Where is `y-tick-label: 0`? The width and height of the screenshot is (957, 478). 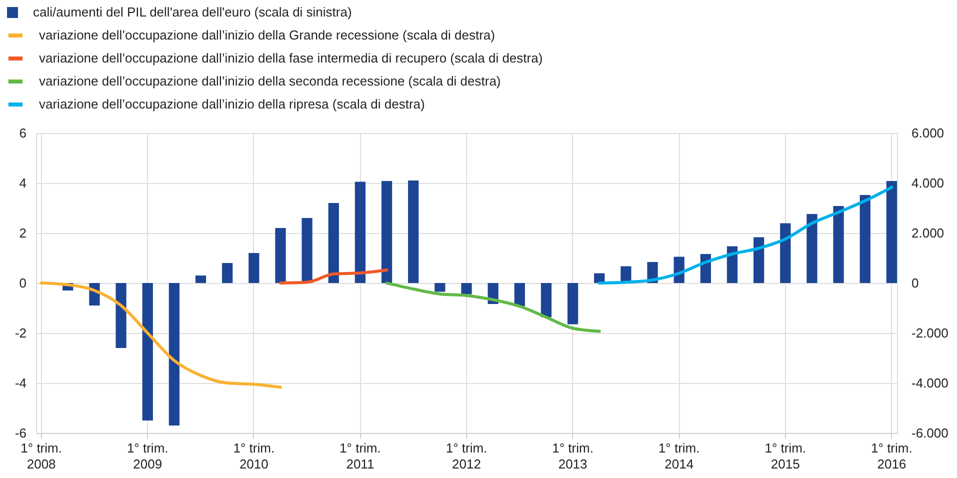 y-tick-label: 0 is located at coordinates (22, 283).